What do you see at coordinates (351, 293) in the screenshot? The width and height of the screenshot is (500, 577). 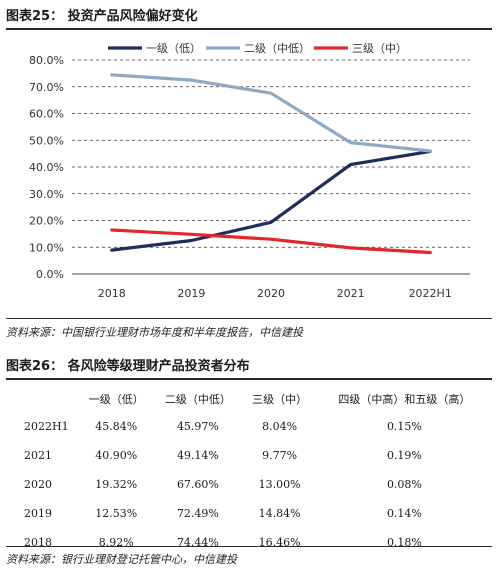 I see `x-tick-label: 2021` at bounding box center [351, 293].